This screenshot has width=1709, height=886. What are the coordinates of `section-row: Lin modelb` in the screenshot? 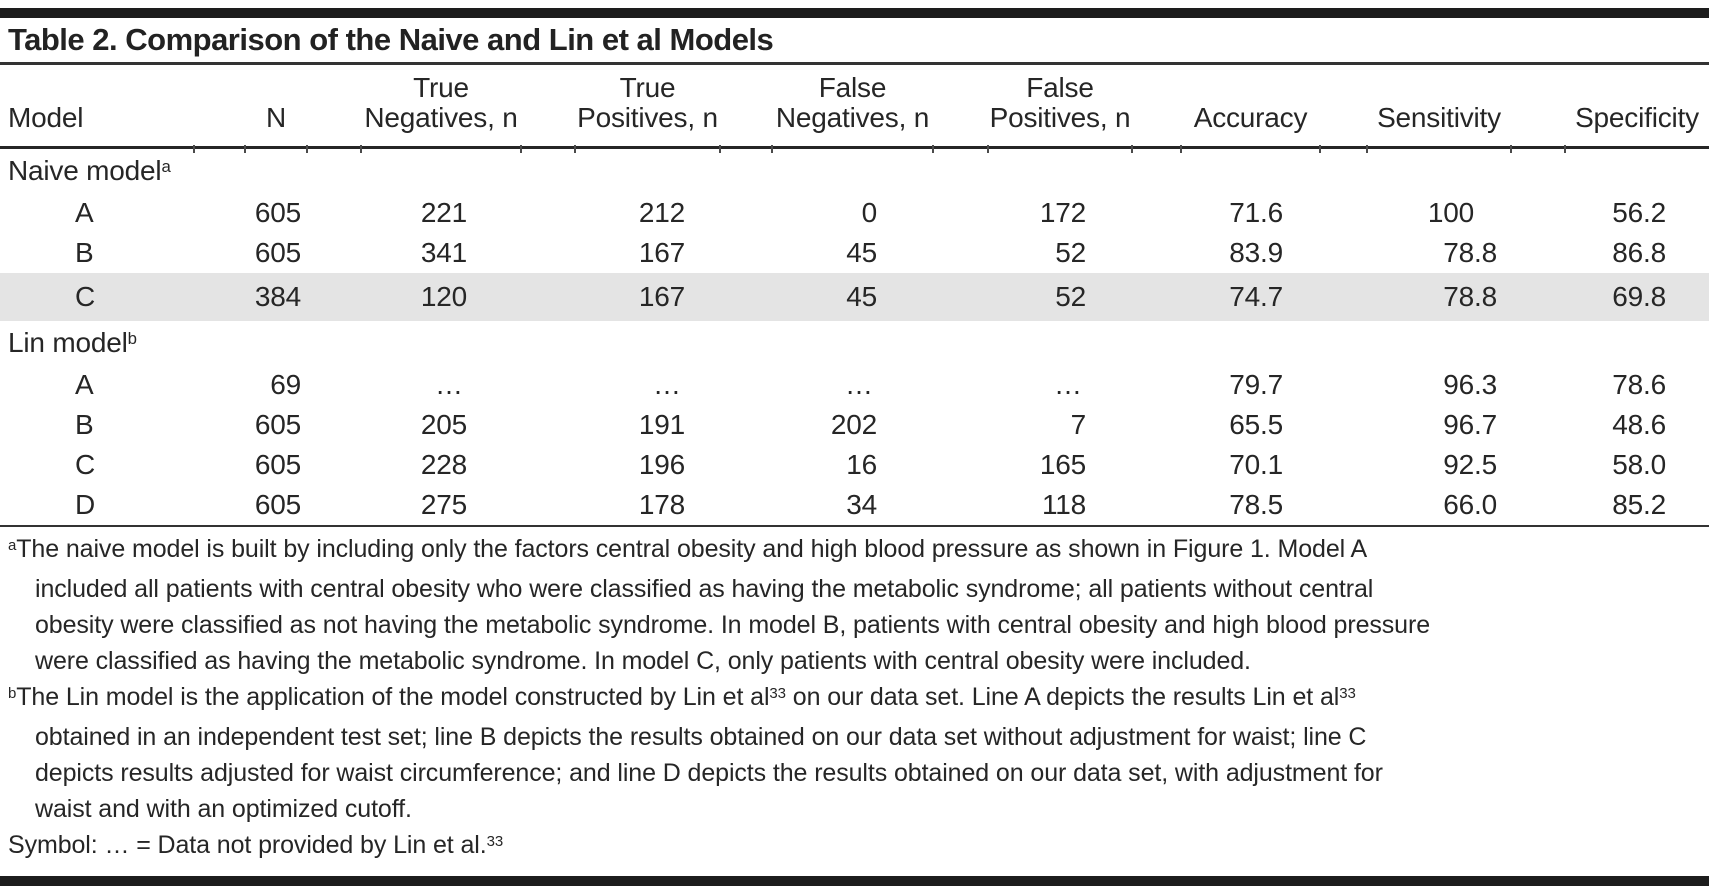 It's located at (854, 343).